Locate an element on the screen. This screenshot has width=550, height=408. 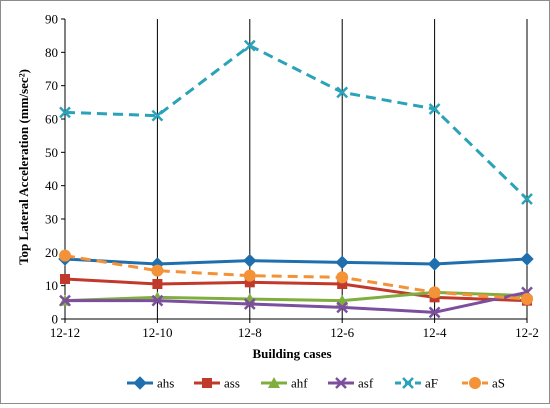
legend-label-asf: asf is located at coordinates (366, 383).